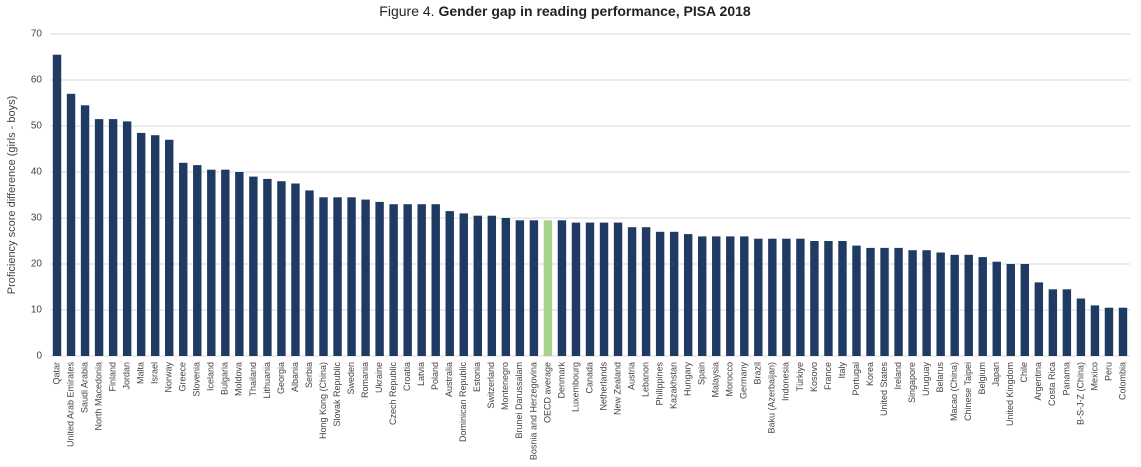 This screenshot has height=467, width=1141. I want to click on x-tick-label: Slovak Republic, so click(337, 394).